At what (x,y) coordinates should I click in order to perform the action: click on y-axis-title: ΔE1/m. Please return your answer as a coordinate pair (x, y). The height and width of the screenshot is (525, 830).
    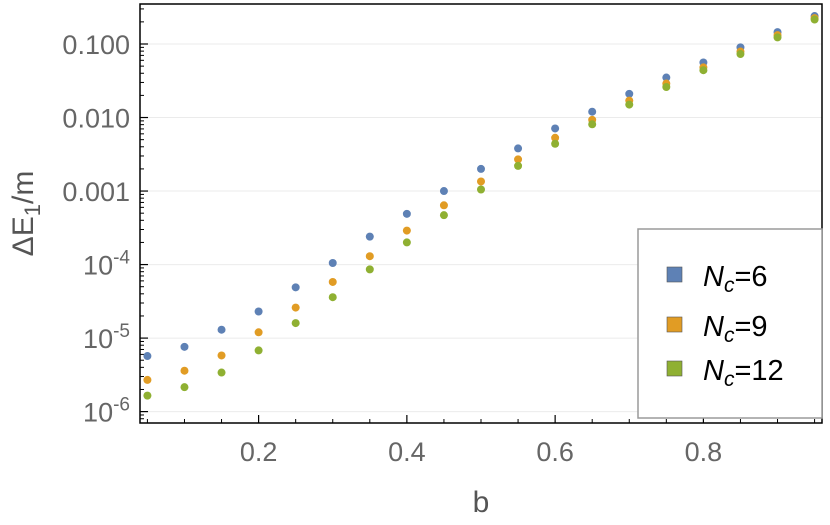
    Looking at the image, I should click on (26, 214).